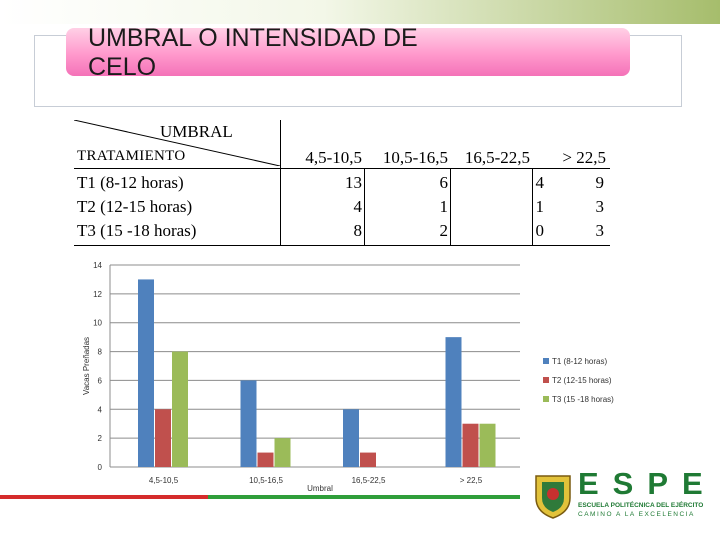 The height and width of the screenshot is (540, 720). Describe the element at coordinates (97, 323) in the screenshot. I see `y-tick-label: 10` at that location.